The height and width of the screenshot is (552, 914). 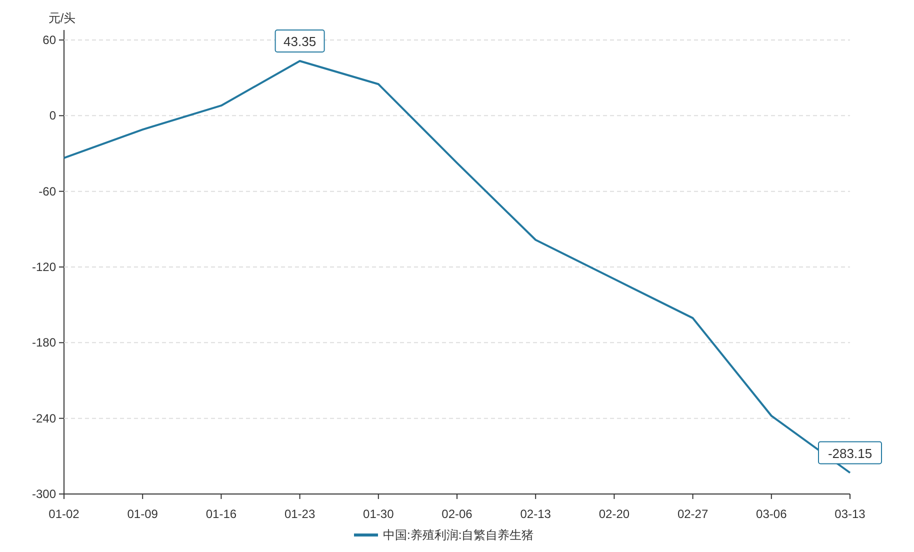 I want to click on y-tick-label: -60, so click(x=47, y=191).